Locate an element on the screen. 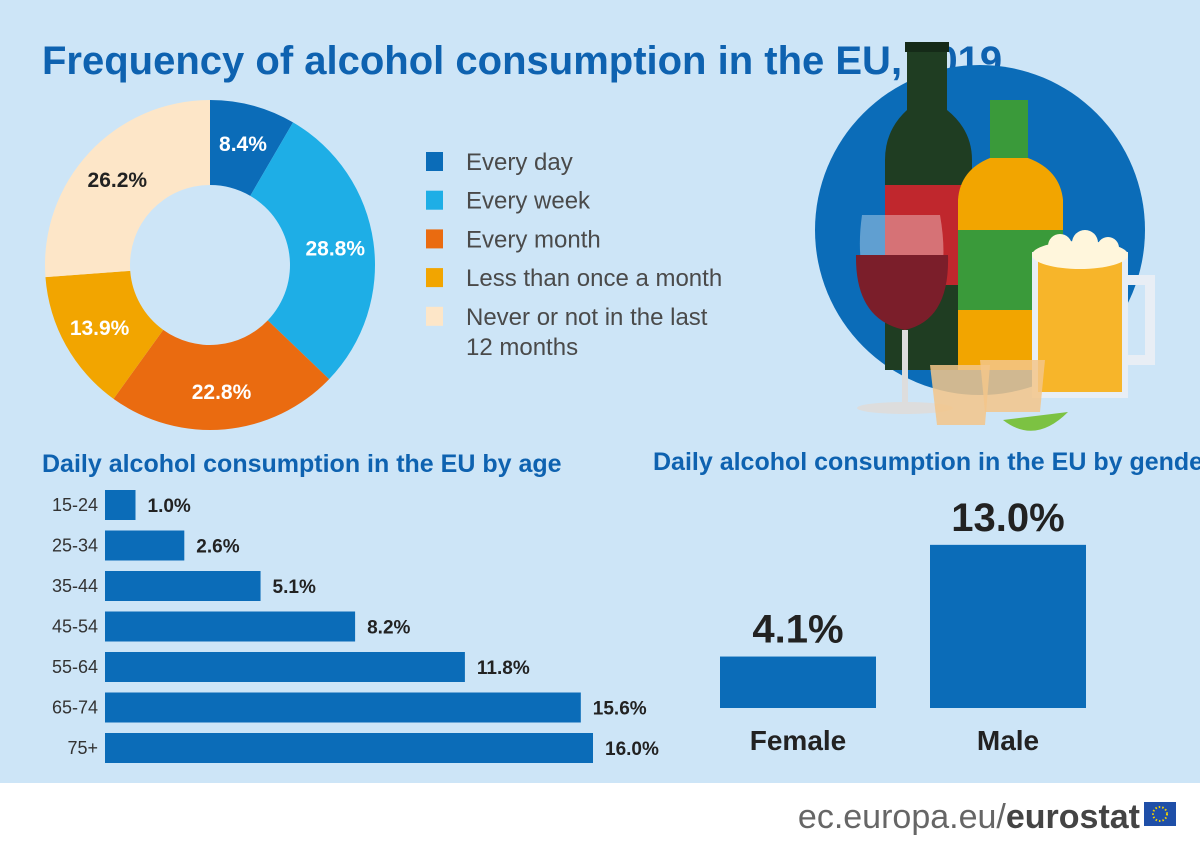 The height and width of the screenshot is (847, 1200). gender-bar-group: 13.0% Male is located at coordinates (1008, 626).